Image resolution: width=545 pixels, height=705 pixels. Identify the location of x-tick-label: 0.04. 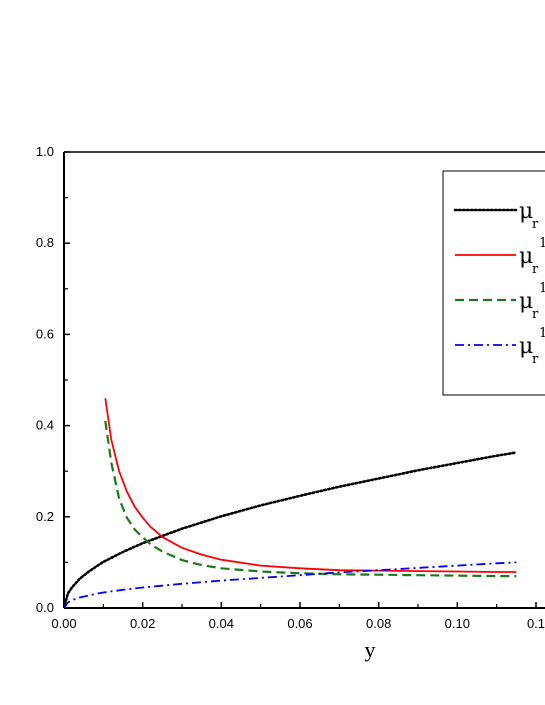
(221, 623).